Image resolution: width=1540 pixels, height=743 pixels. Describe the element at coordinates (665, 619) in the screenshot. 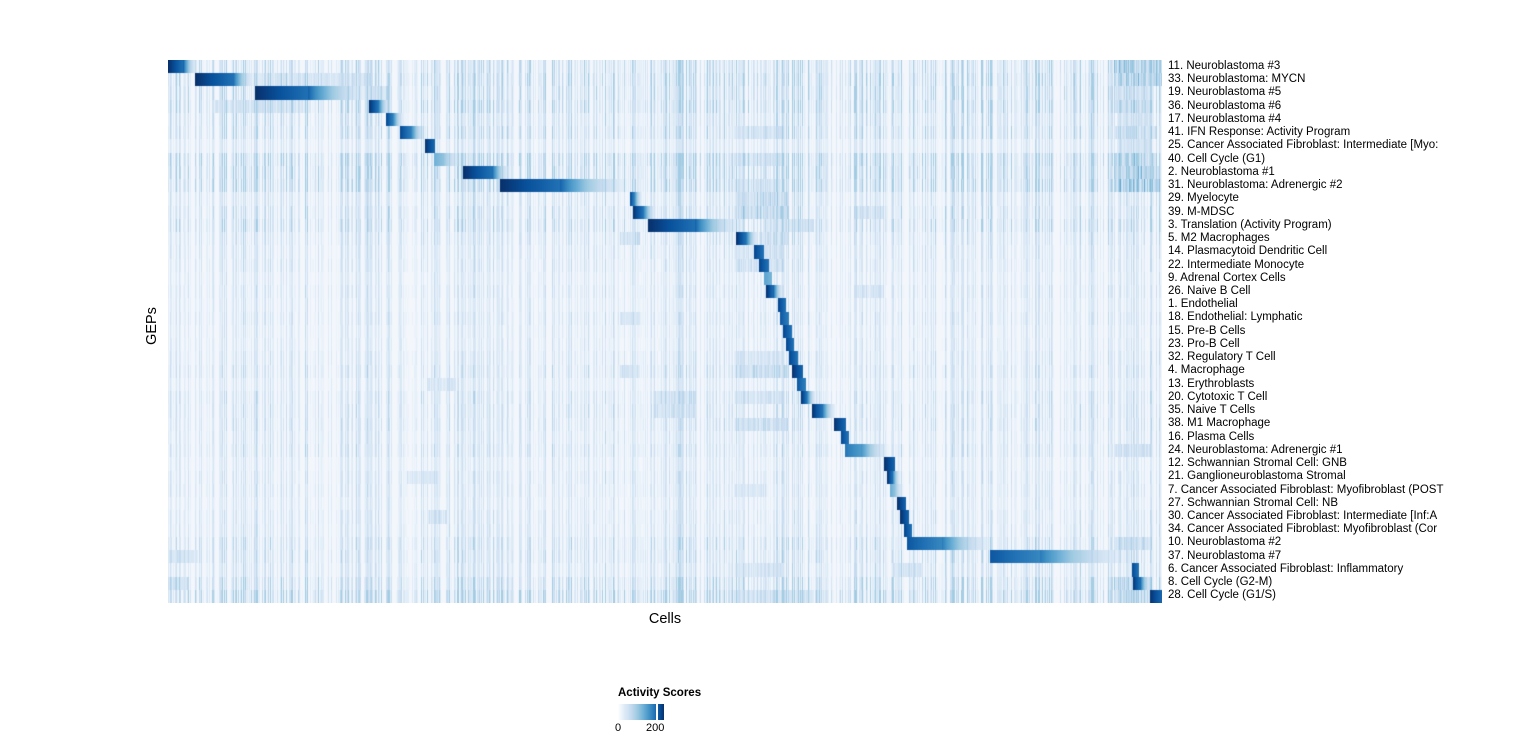

I see `x-axis-label: Cells` at that location.